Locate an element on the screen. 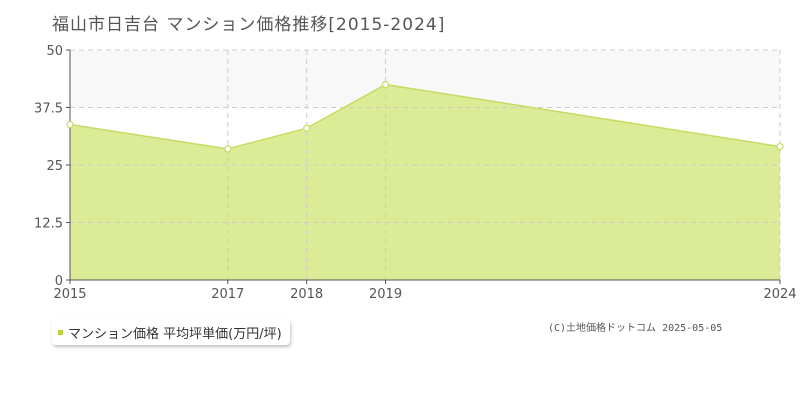  legend-label: マンション価格 平均坪単価(万円/坪) is located at coordinates (175, 334).